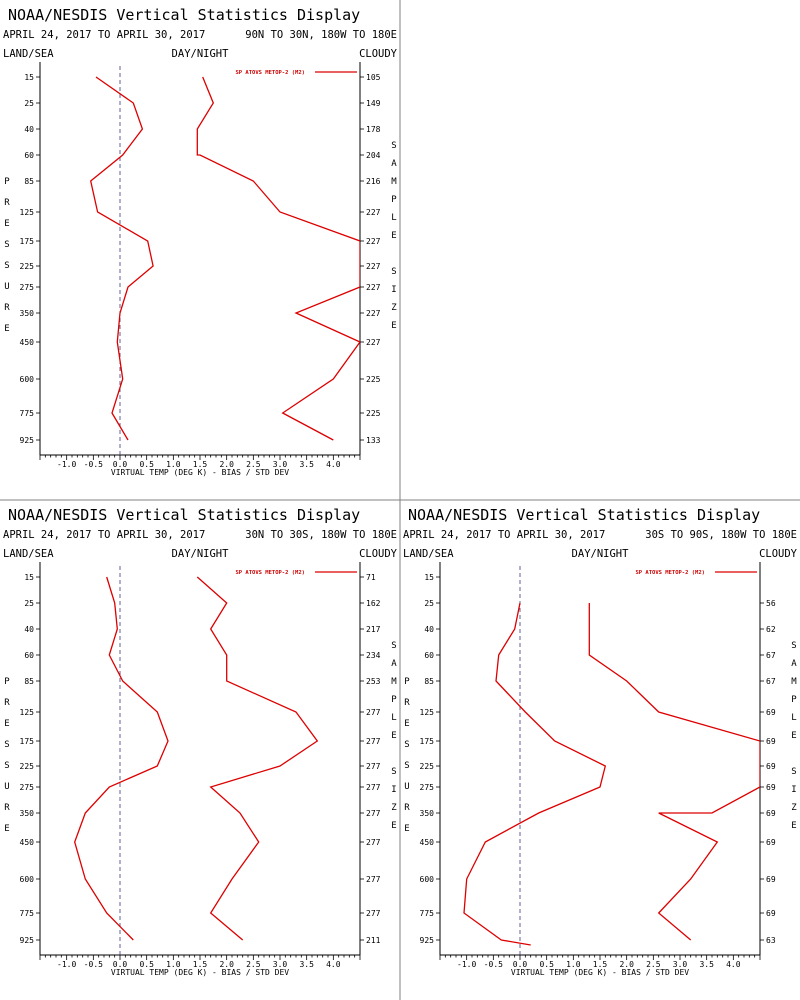  Describe the element at coordinates (373, 77) in the screenshot. I see `sample-size-label: 105` at that location.